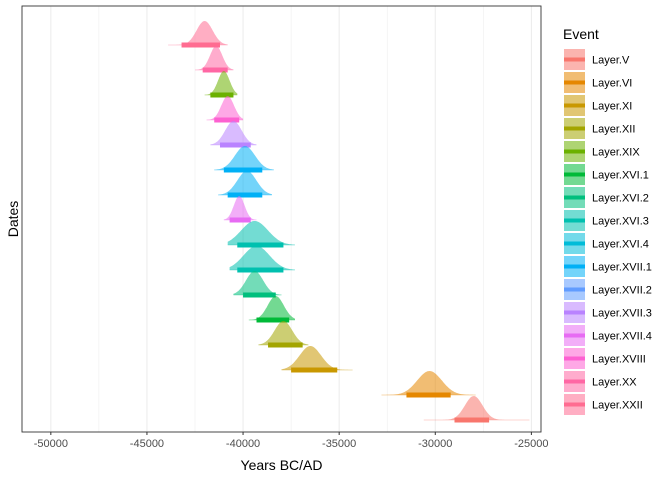 The width and height of the screenshot is (672, 480). I want to click on legend-label: Layer.XI, so click(612, 107).